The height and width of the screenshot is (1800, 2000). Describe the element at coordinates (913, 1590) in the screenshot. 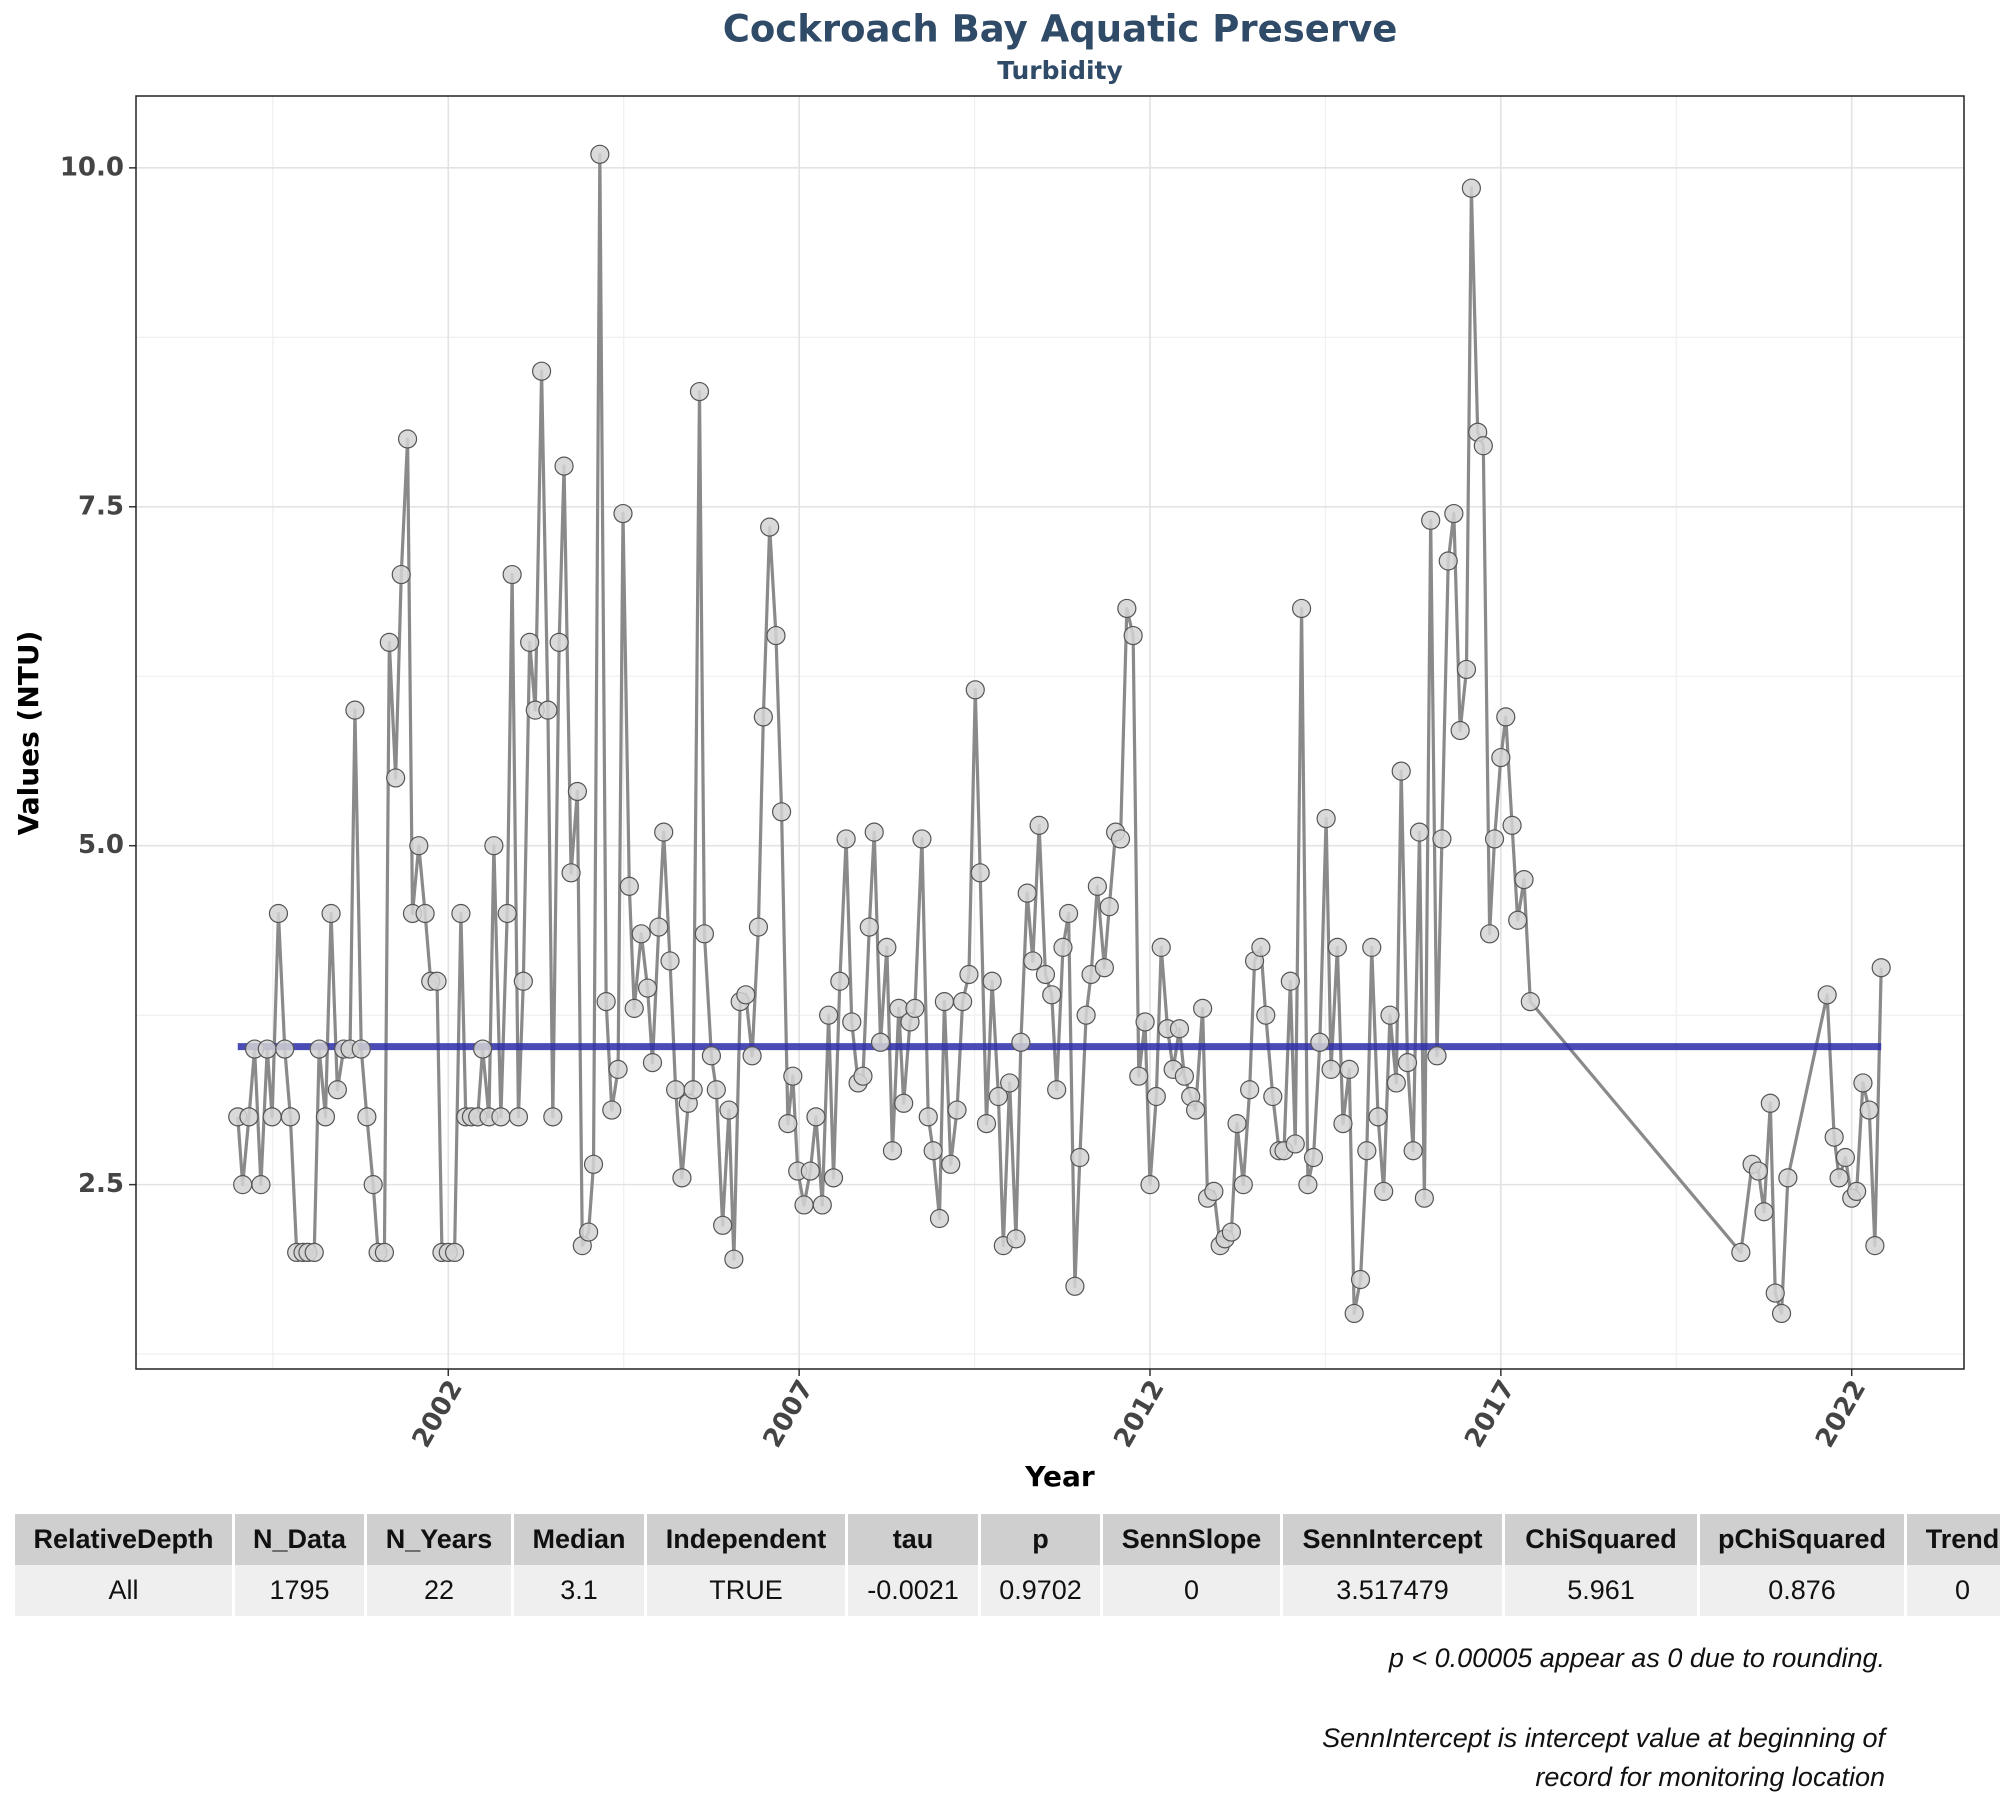

I see `table-cell: -0.0021` at that location.